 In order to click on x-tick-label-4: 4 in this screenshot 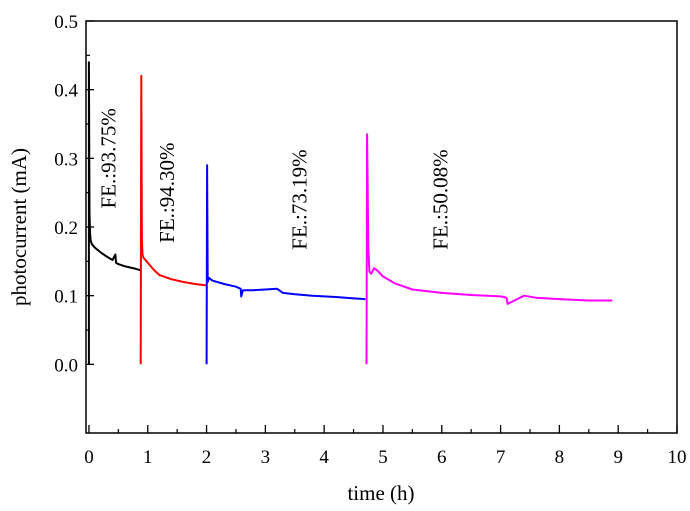, I will do `click(324, 457)`.